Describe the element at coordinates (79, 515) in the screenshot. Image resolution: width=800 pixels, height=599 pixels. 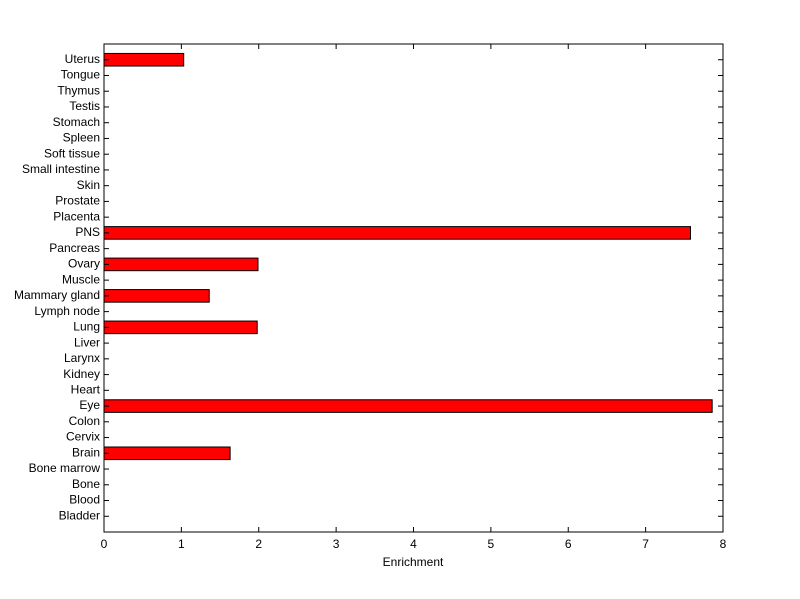
I see `y-tick-label: Bladder` at that location.